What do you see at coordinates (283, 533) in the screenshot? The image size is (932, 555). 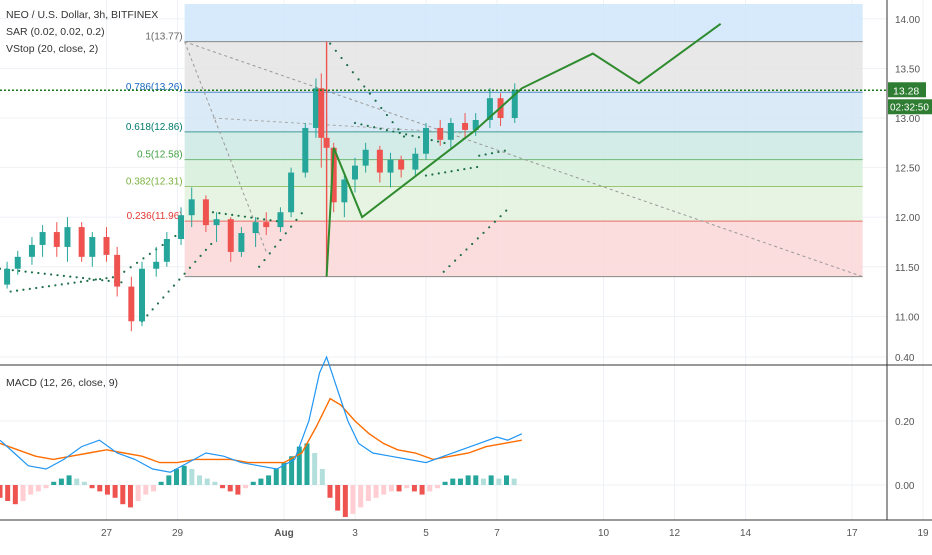 I see `time-tick-label: Aug` at bounding box center [283, 533].